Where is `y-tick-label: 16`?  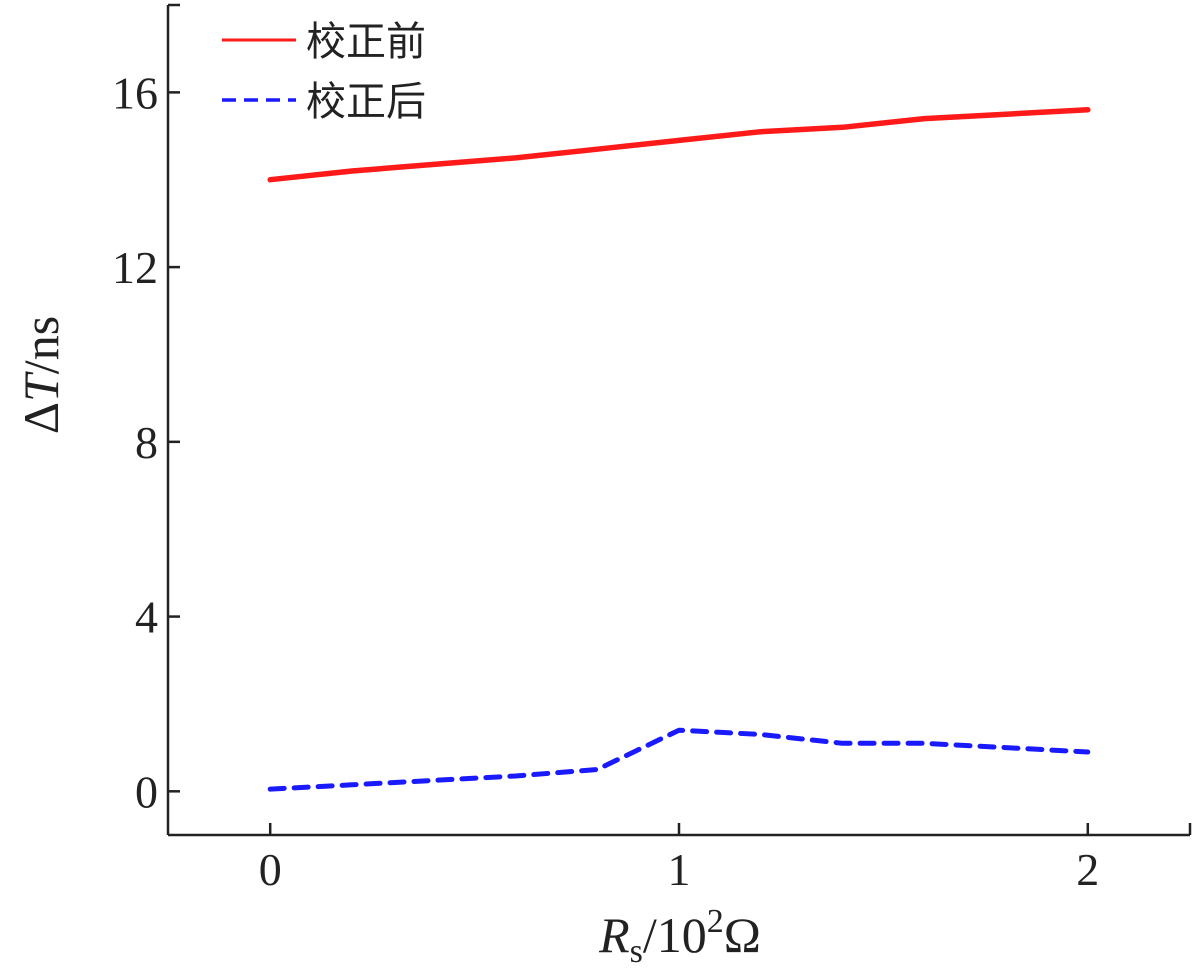 y-tick-label: 16 is located at coordinates (135, 92).